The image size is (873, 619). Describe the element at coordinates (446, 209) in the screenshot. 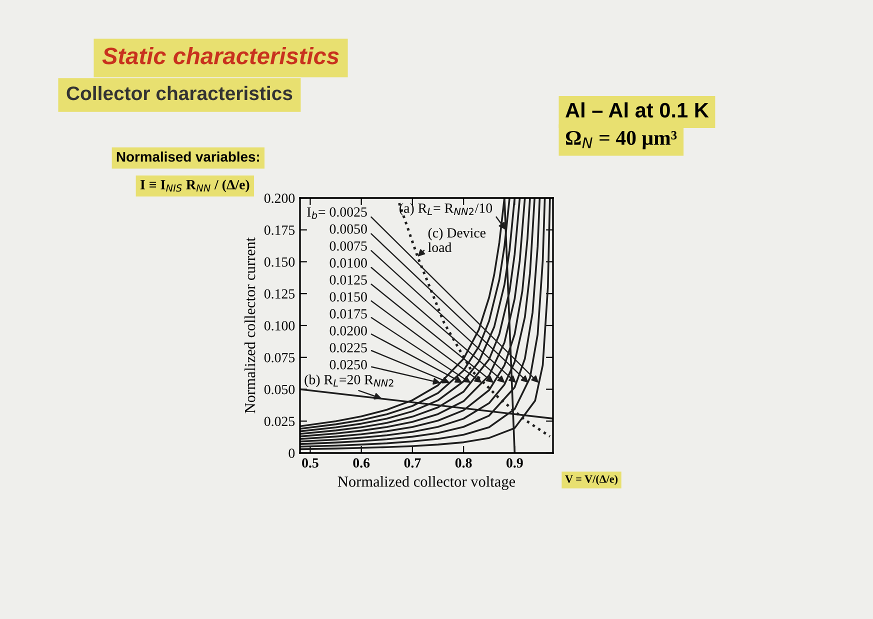

I see `annotation: (a) R$_{L}$= R$_{NN2}$/10` at that location.